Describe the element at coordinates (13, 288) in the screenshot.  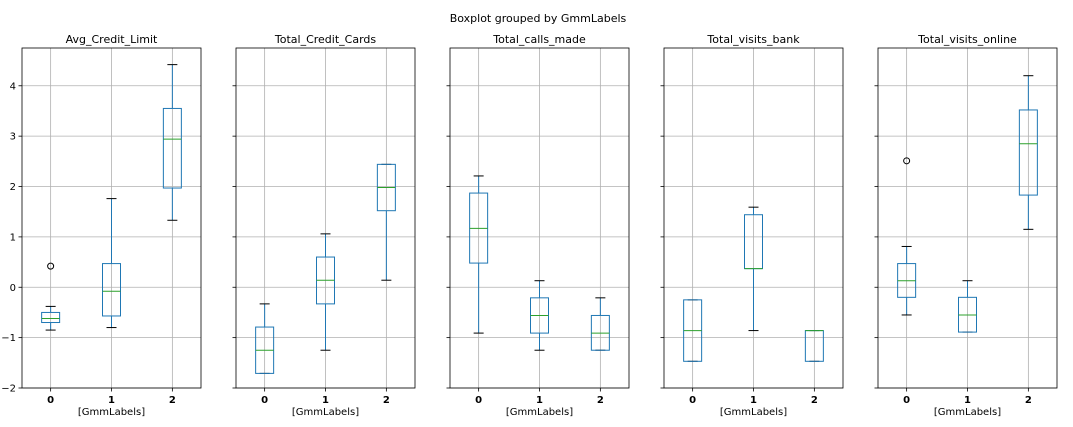
I see `y-tick-label: 0` at that location.